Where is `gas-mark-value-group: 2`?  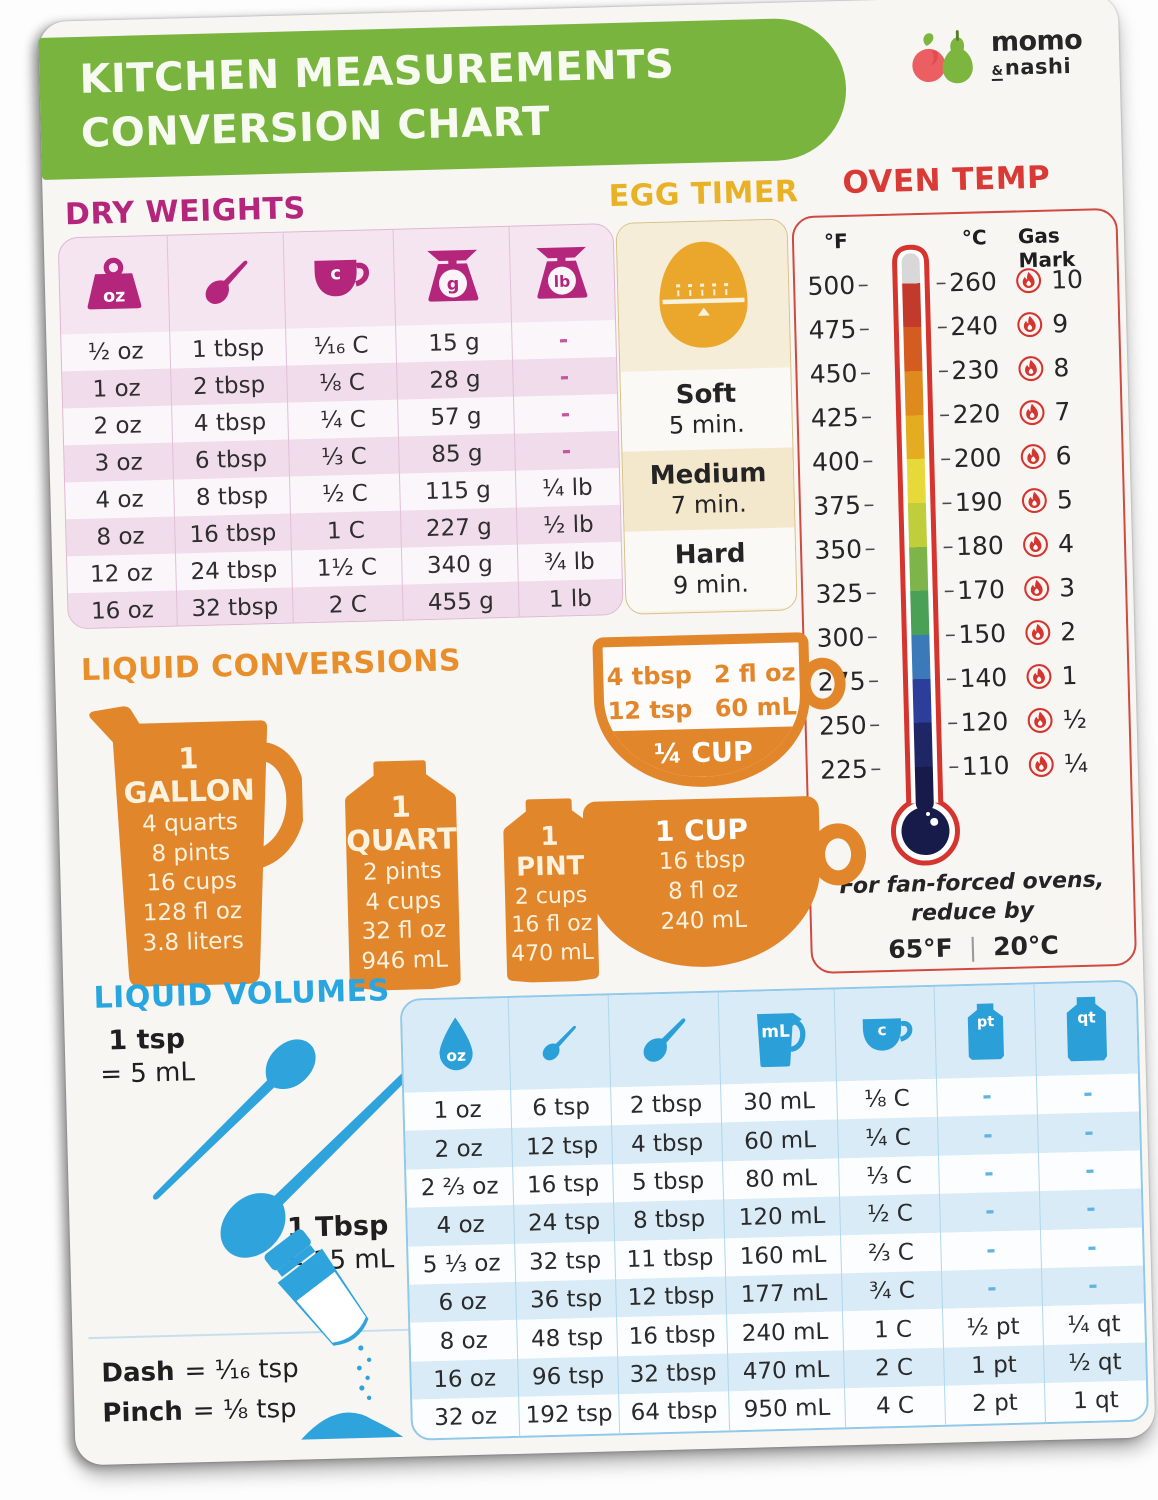 gas-mark-value-group: 2 is located at coordinates (1050, 632).